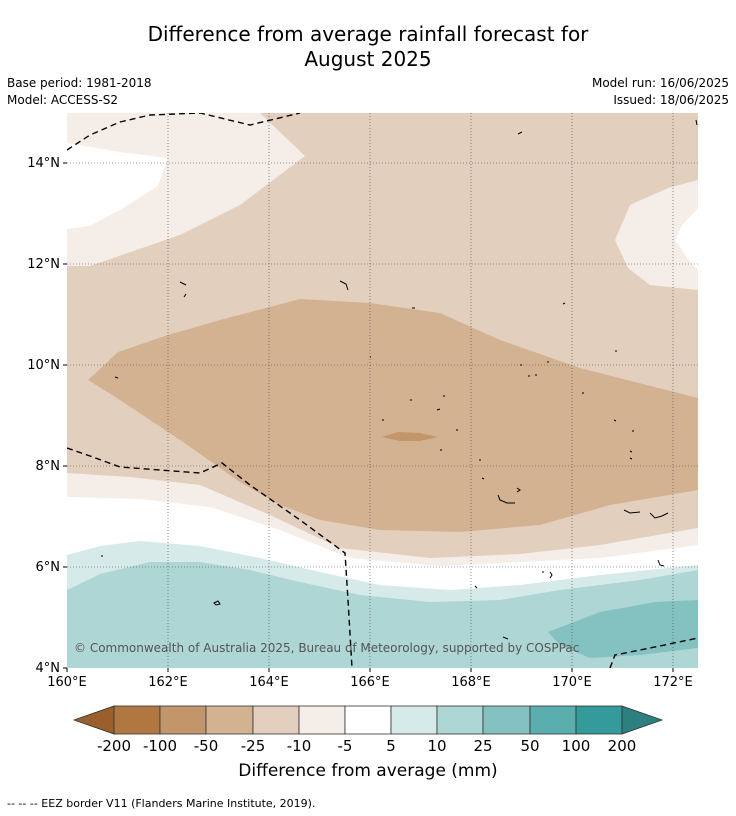 This screenshot has height=816, width=736. What do you see at coordinates (370, 682) in the screenshot?
I see `lon-label-166e: 166°E` at bounding box center [370, 682].